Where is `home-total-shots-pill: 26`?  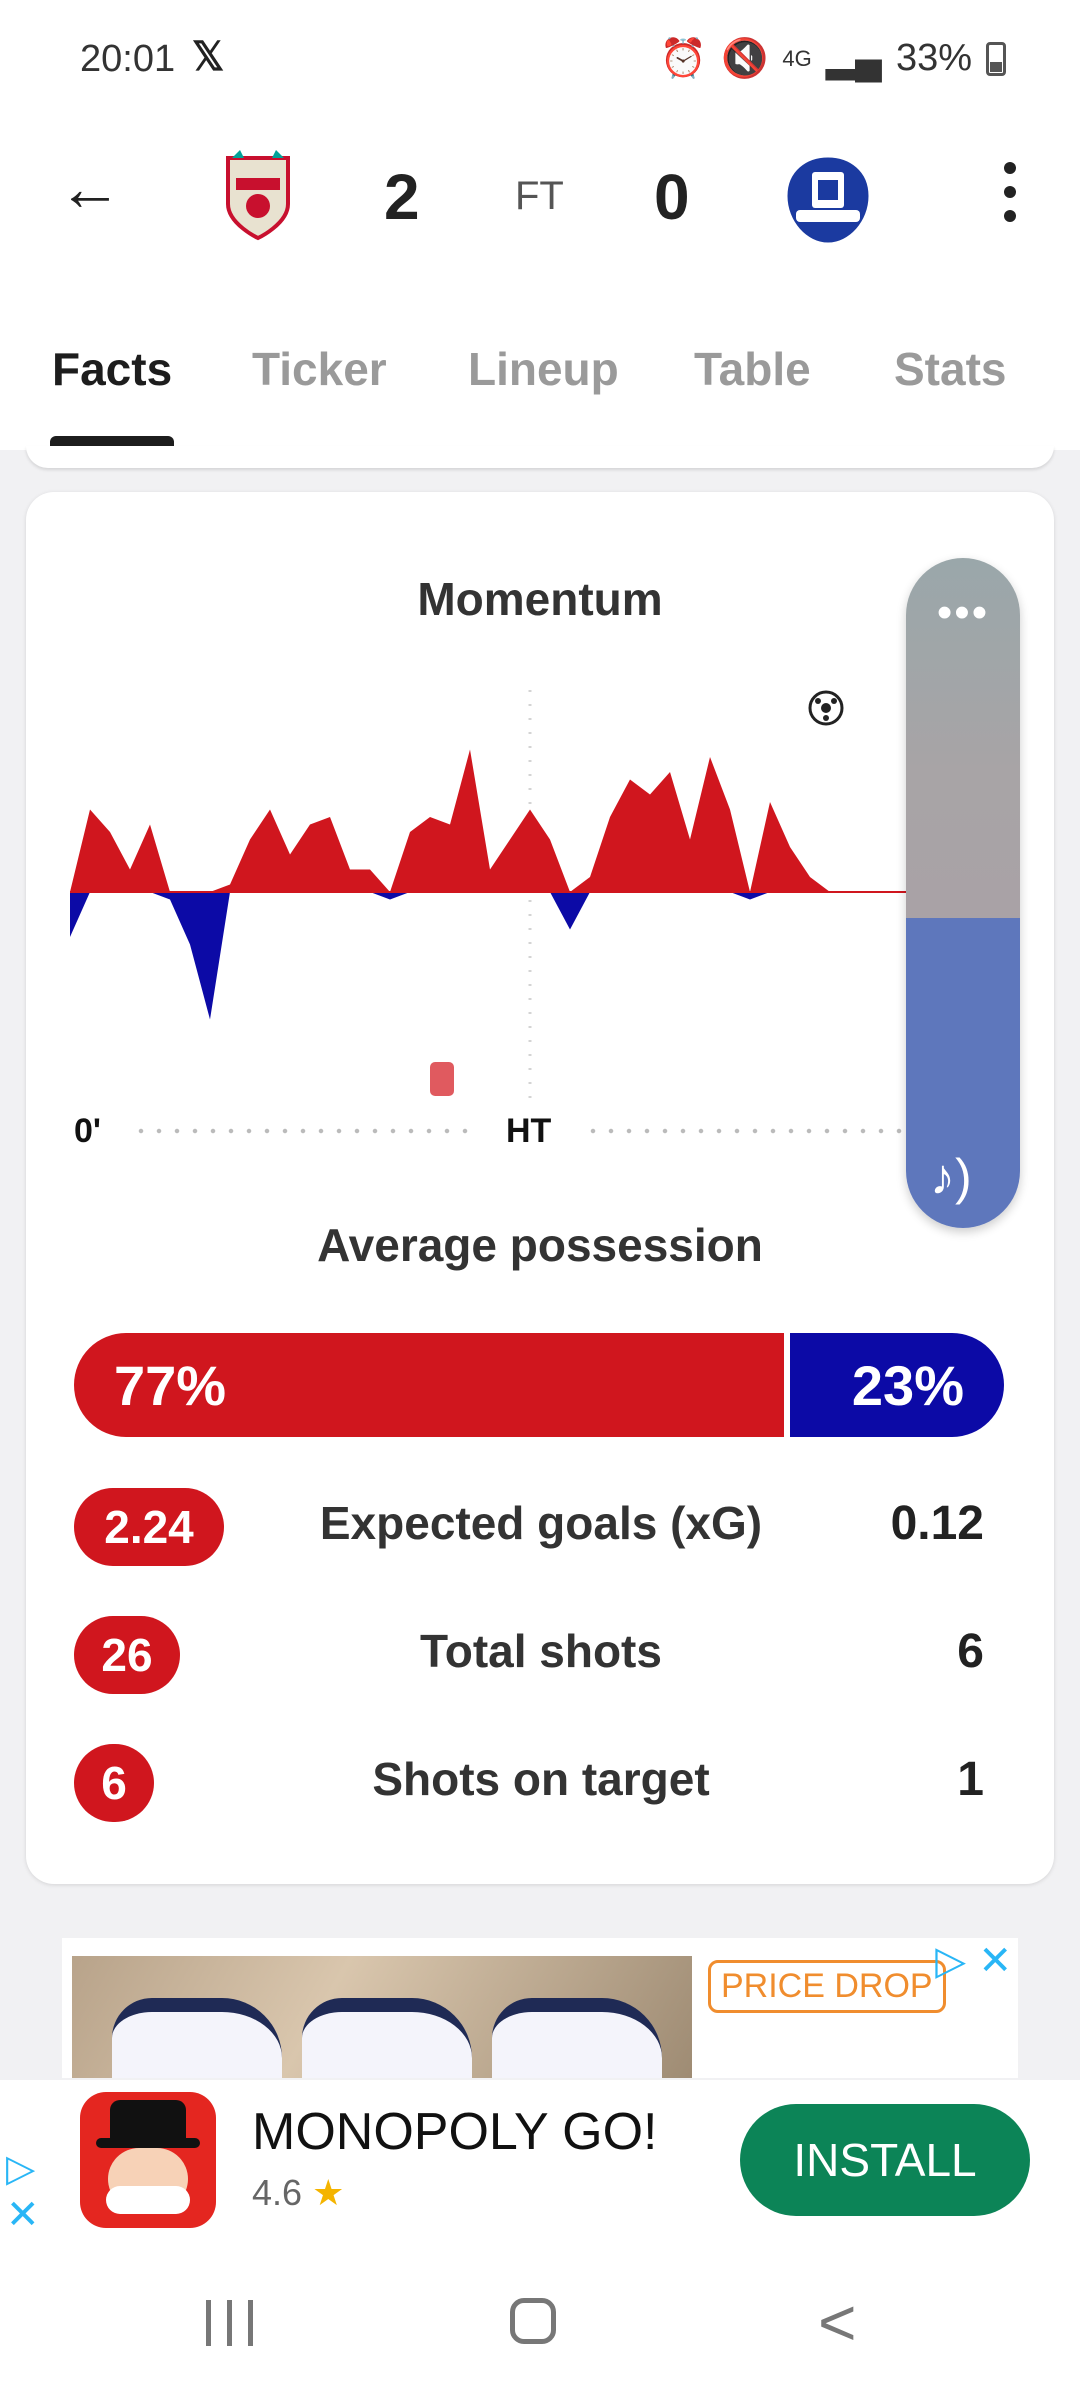
home-total-shots-pill: 26 is located at coordinates (127, 1655).